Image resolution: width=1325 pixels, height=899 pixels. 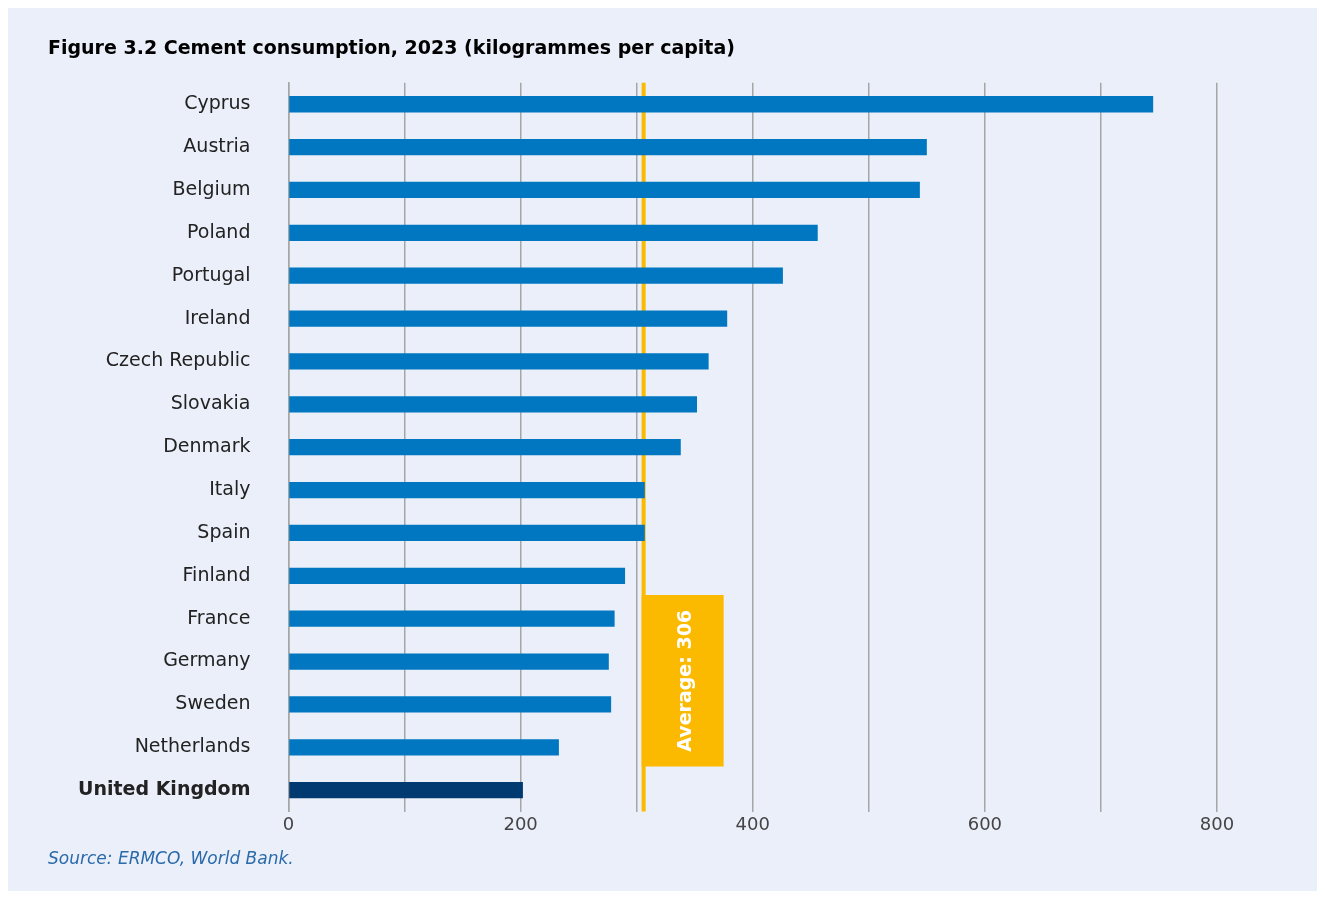 What do you see at coordinates (1217, 824) in the screenshot?
I see `x-tick-label: 800` at bounding box center [1217, 824].